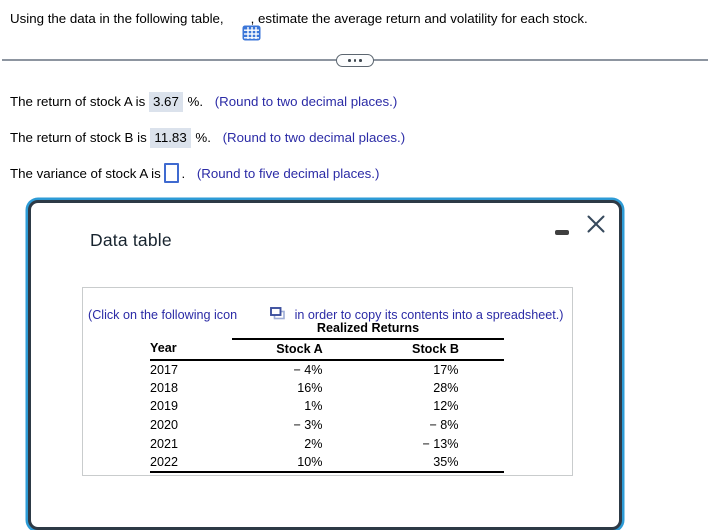 This screenshot has height=530, width=710. I want to click on table-row: 2022 10% 35%, so click(327, 463).